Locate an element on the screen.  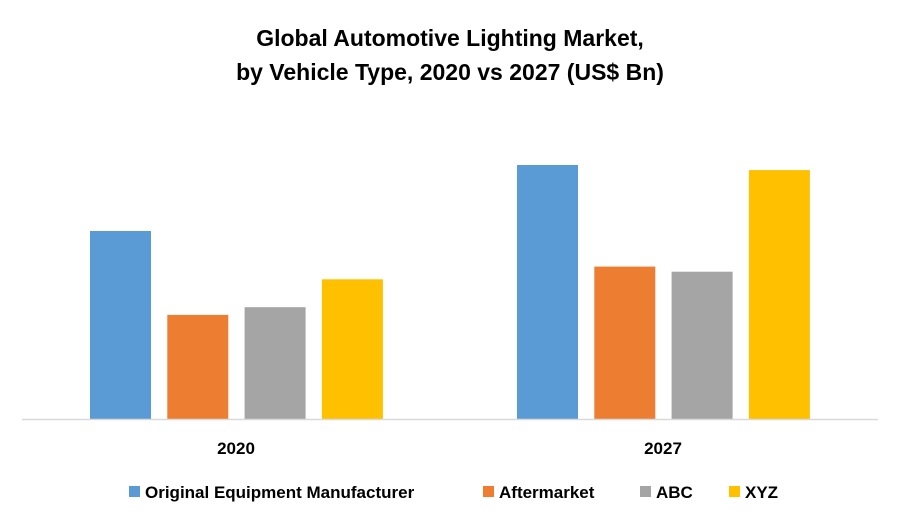
bar-original-equipment-manufacturer-2020 is located at coordinates (120, 325).